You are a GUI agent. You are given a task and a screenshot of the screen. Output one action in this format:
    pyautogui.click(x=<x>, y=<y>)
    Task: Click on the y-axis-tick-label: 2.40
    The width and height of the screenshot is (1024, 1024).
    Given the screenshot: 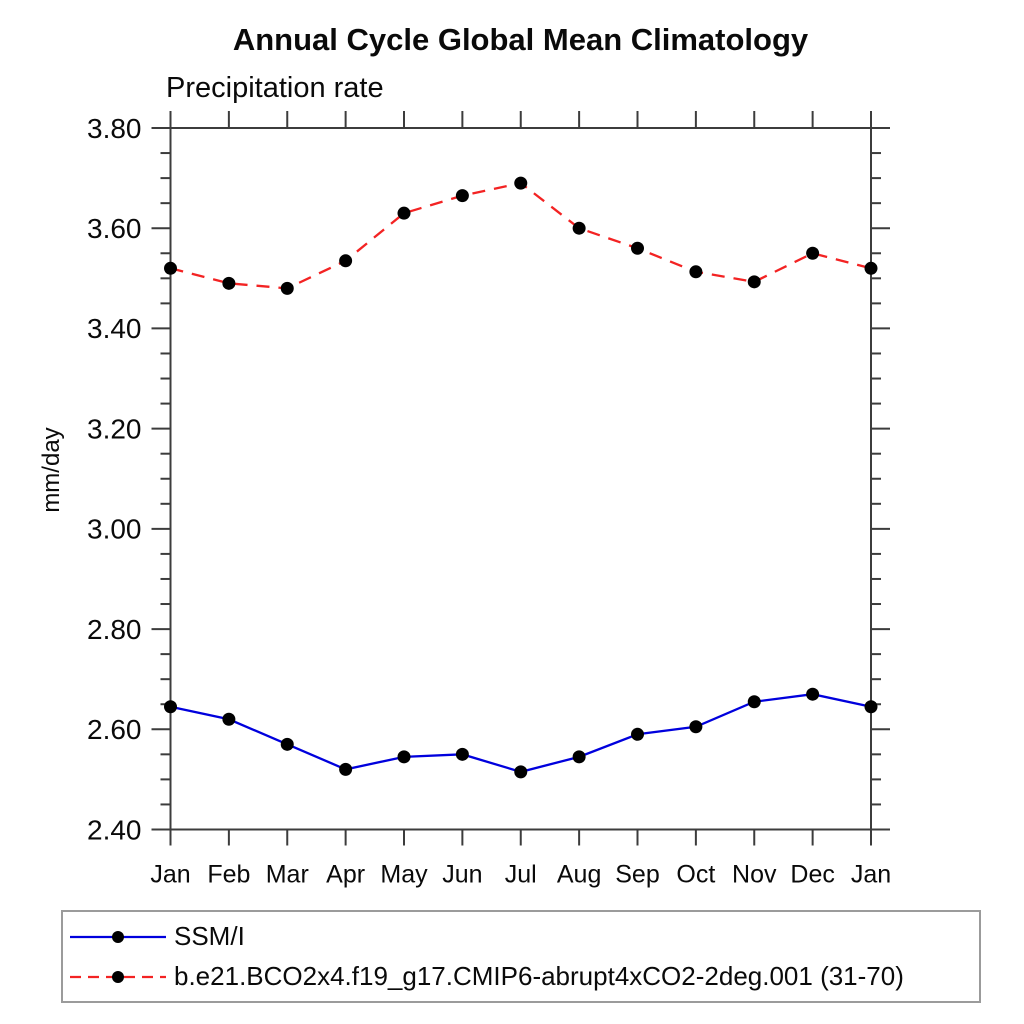 What is the action you would take?
    pyautogui.click(x=114, y=829)
    